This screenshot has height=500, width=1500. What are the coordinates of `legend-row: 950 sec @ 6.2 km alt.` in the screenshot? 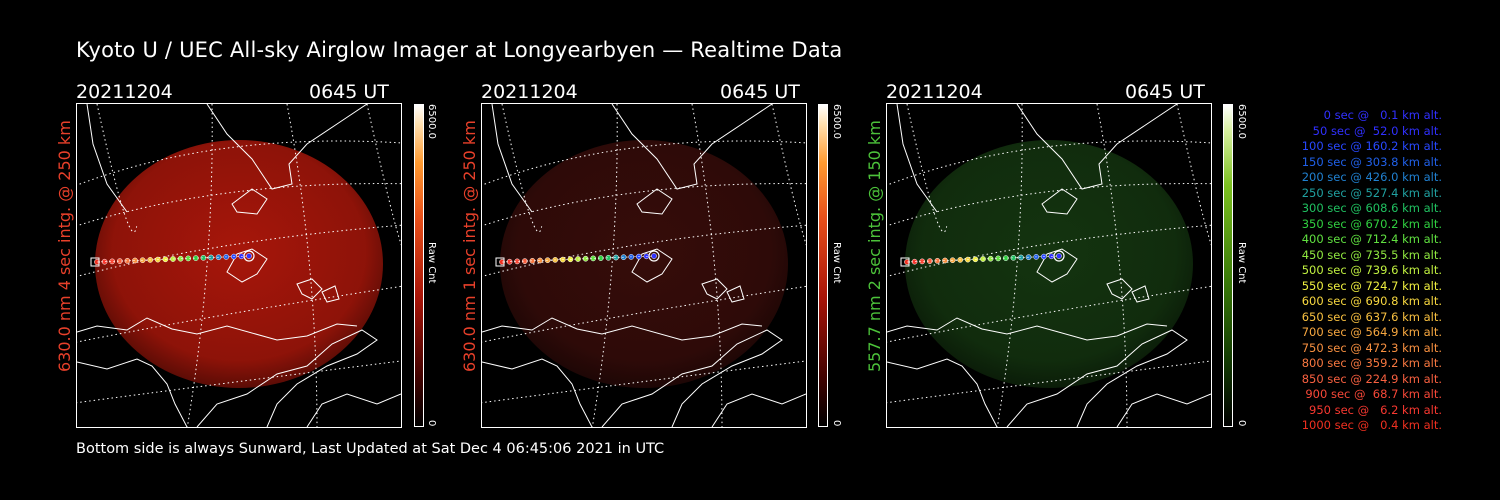 It's located at (1375, 409).